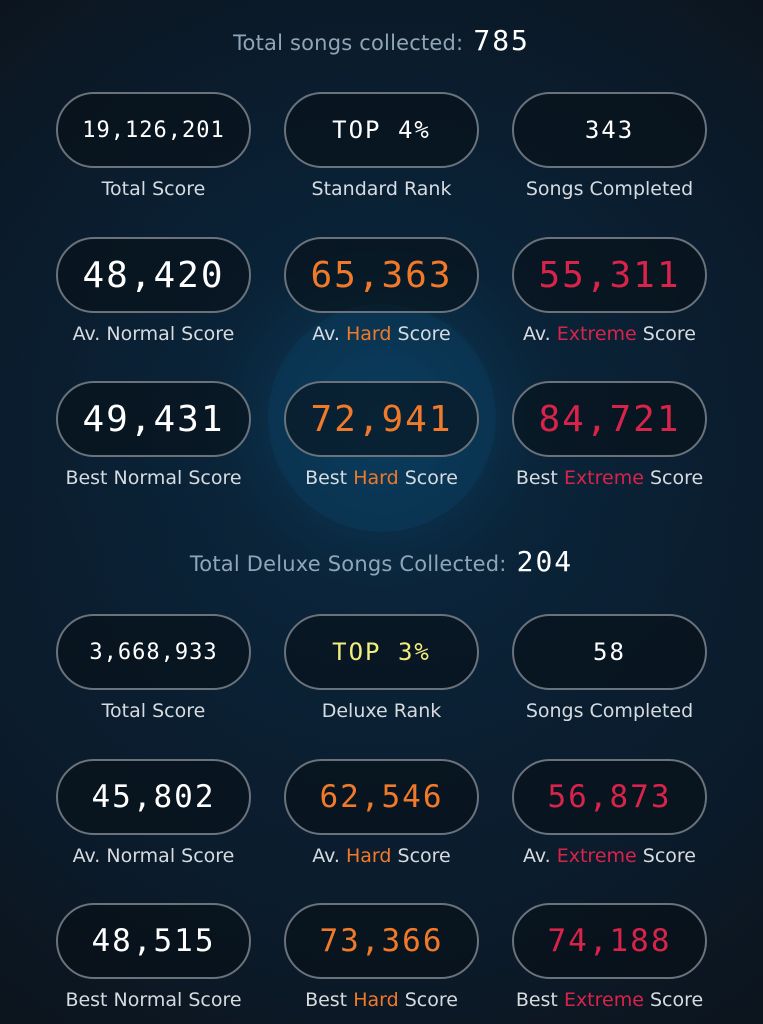 This screenshot has height=1024, width=763. I want to click on deluxe-av-extreme-stat: 56,873 Av. Extreme Score, so click(609, 813).